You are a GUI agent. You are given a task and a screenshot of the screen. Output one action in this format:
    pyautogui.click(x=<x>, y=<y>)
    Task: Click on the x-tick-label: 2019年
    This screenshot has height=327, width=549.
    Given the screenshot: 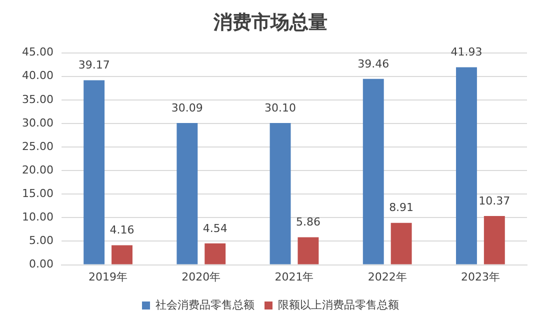 What is the action you would take?
    pyautogui.click(x=108, y=277)
    